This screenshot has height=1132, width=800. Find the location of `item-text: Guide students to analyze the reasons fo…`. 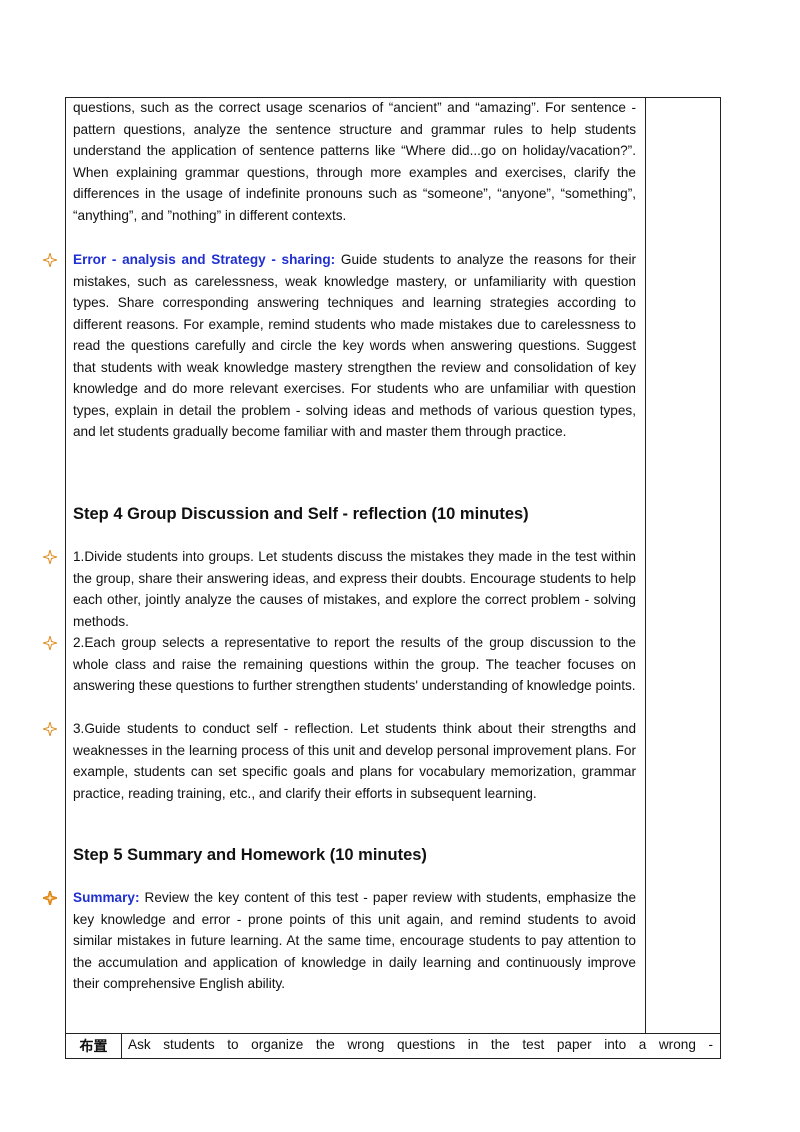

item-text: Guide students to analyze the reasons fo… is located at coordinates (355, 345).